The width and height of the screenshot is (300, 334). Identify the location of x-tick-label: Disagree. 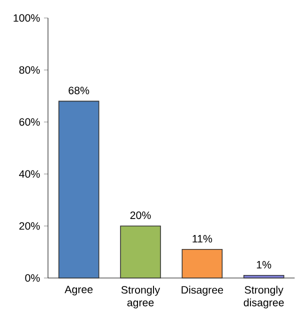
(203, 291).